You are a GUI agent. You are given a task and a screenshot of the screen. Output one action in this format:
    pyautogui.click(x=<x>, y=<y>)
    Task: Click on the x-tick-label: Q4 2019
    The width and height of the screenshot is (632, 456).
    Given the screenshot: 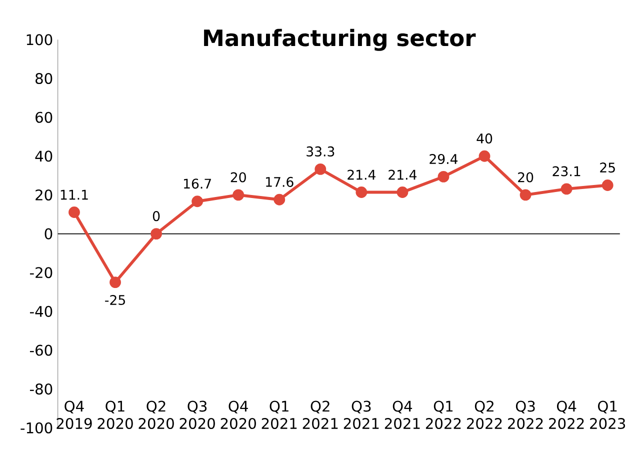 What is the action you would take?
    pyautogui.click(x=74, y=415)
    